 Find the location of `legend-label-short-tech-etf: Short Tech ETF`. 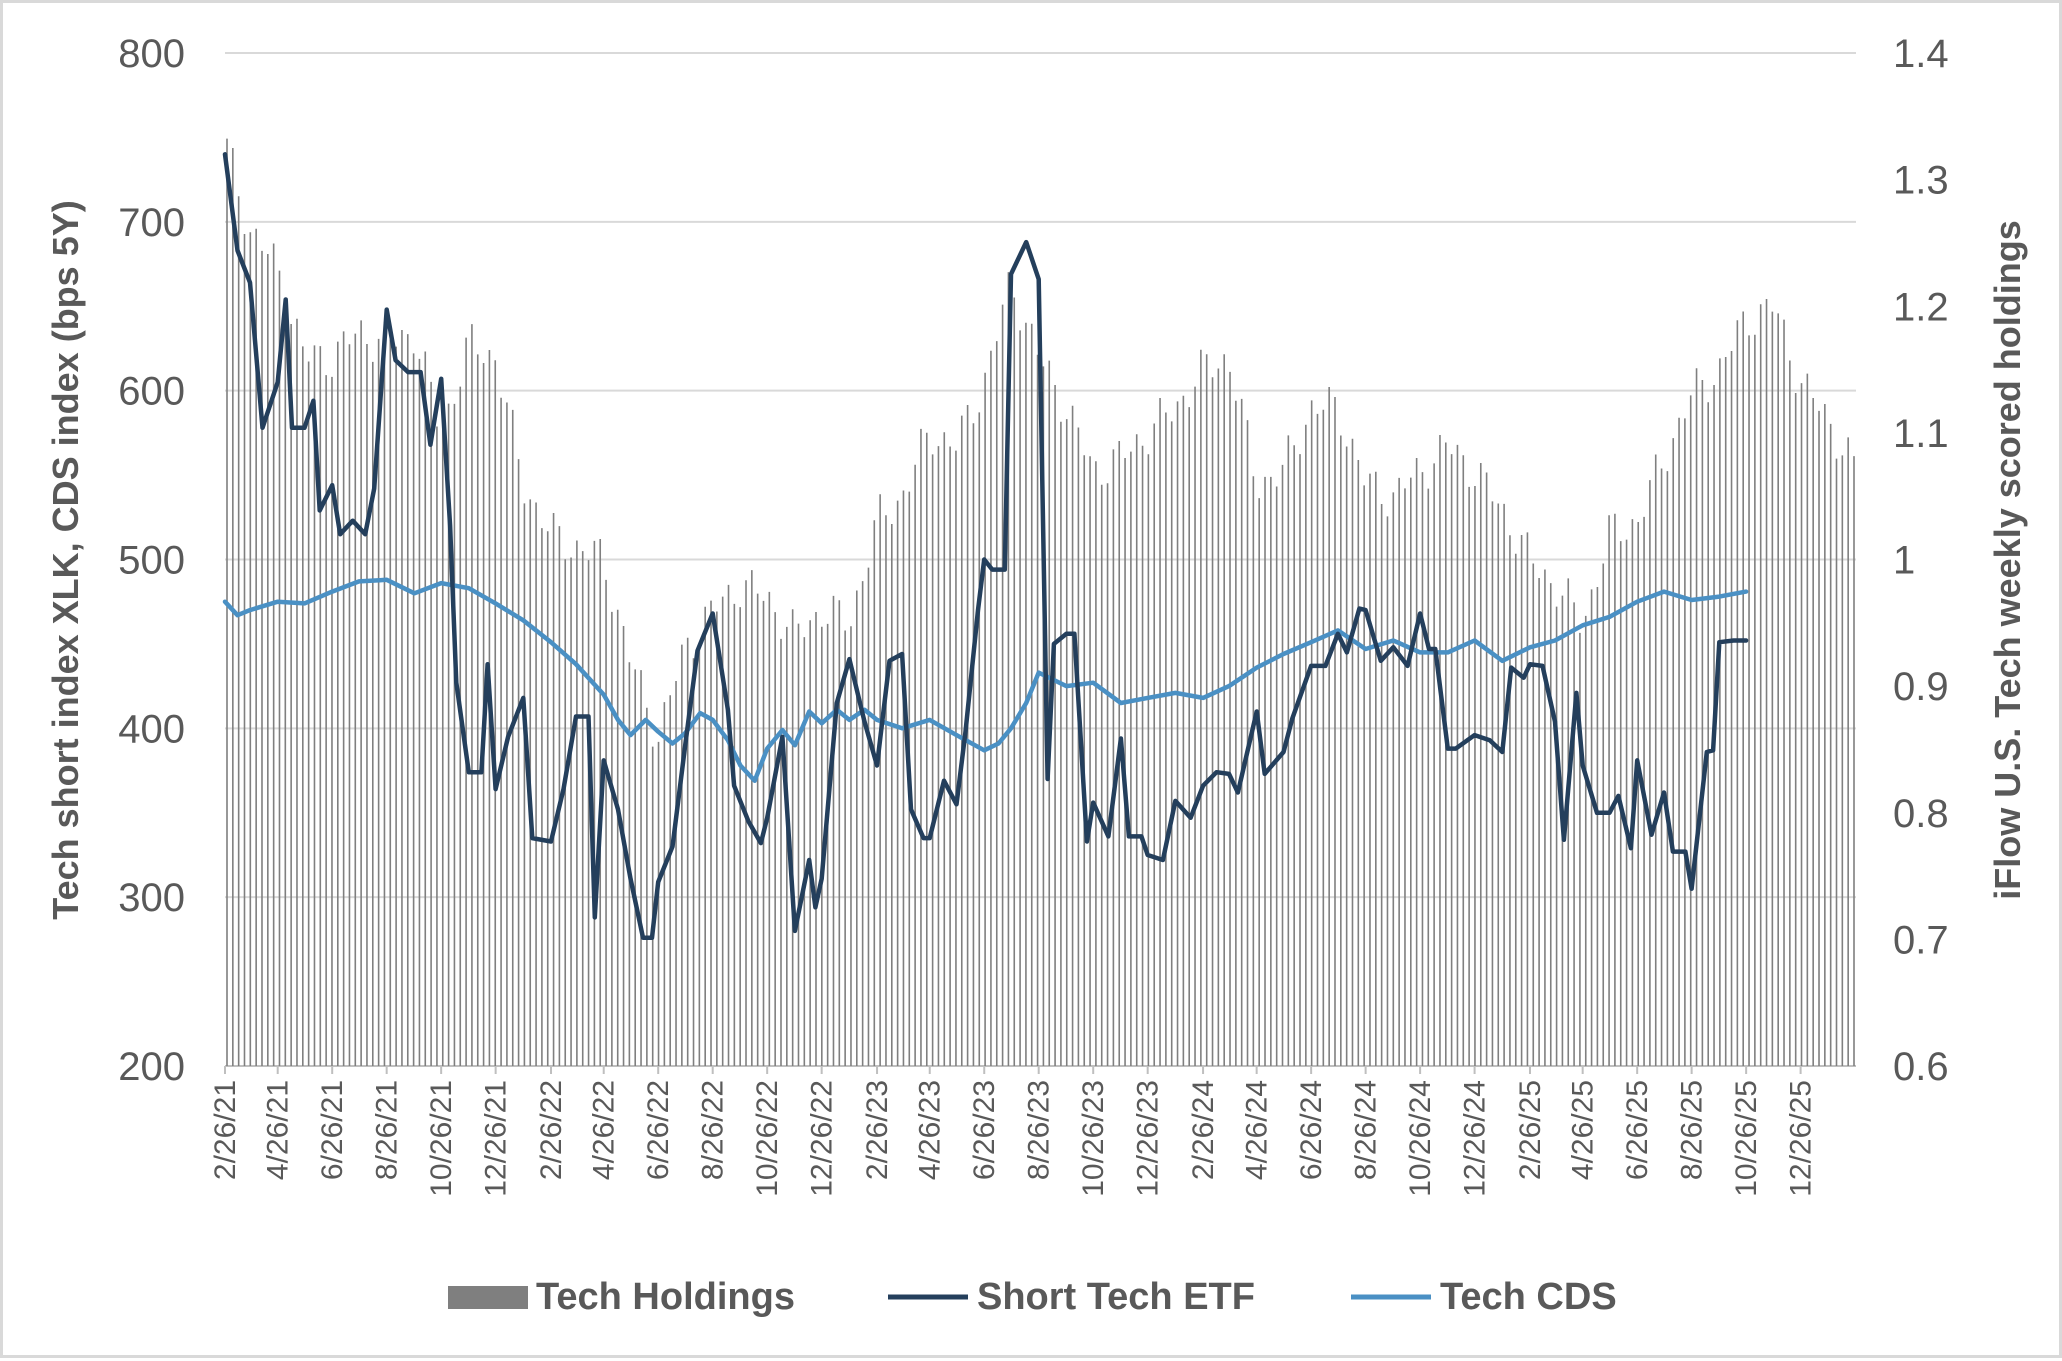

legend-label-short-tech-etf: Short Tech ETF is located at coordinates (1116, 1297).